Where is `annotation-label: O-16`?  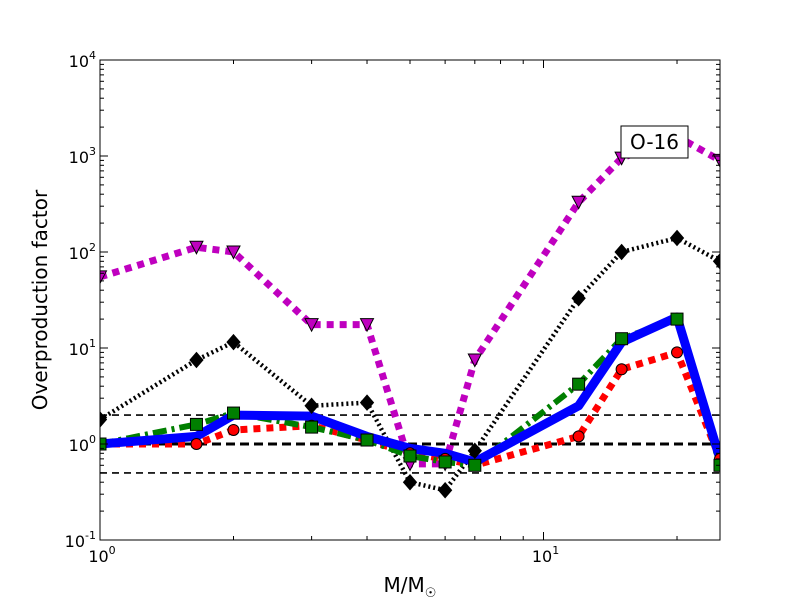 annotation-label: O-16 is located at coordinates (654, 142).